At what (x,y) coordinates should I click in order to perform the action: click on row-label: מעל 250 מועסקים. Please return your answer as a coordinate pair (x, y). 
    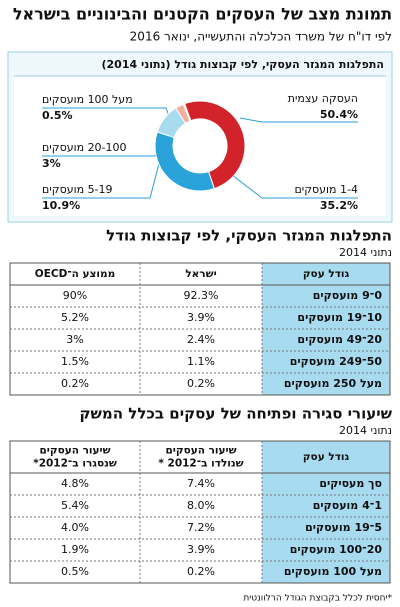
    Looking at the image, I should click on (333, 383).